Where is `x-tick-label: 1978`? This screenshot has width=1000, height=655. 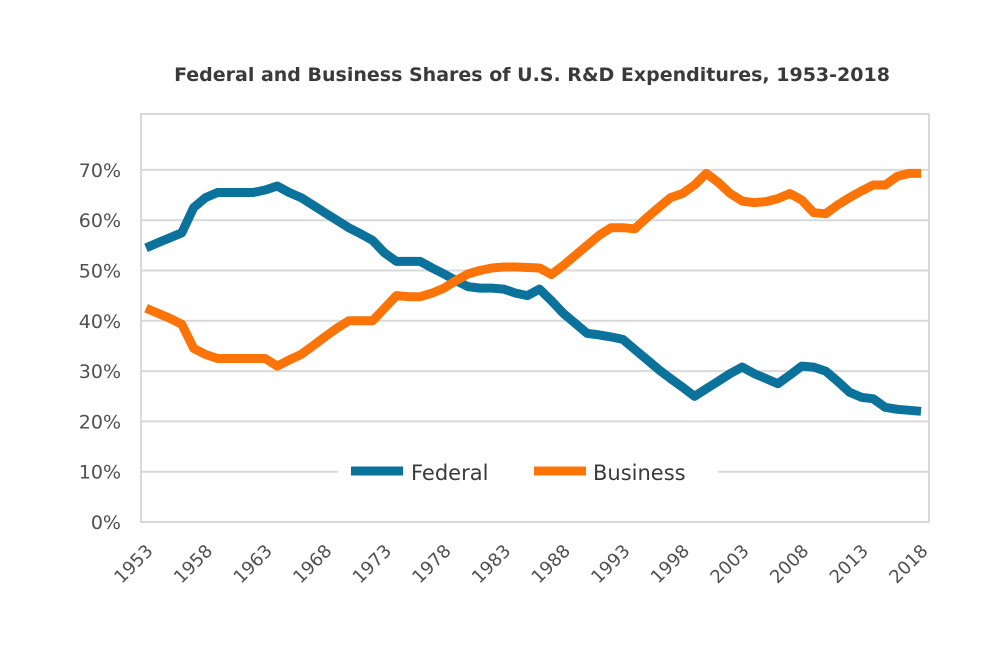 x-tick-label: 1978 is located at coordinates (431, 564).